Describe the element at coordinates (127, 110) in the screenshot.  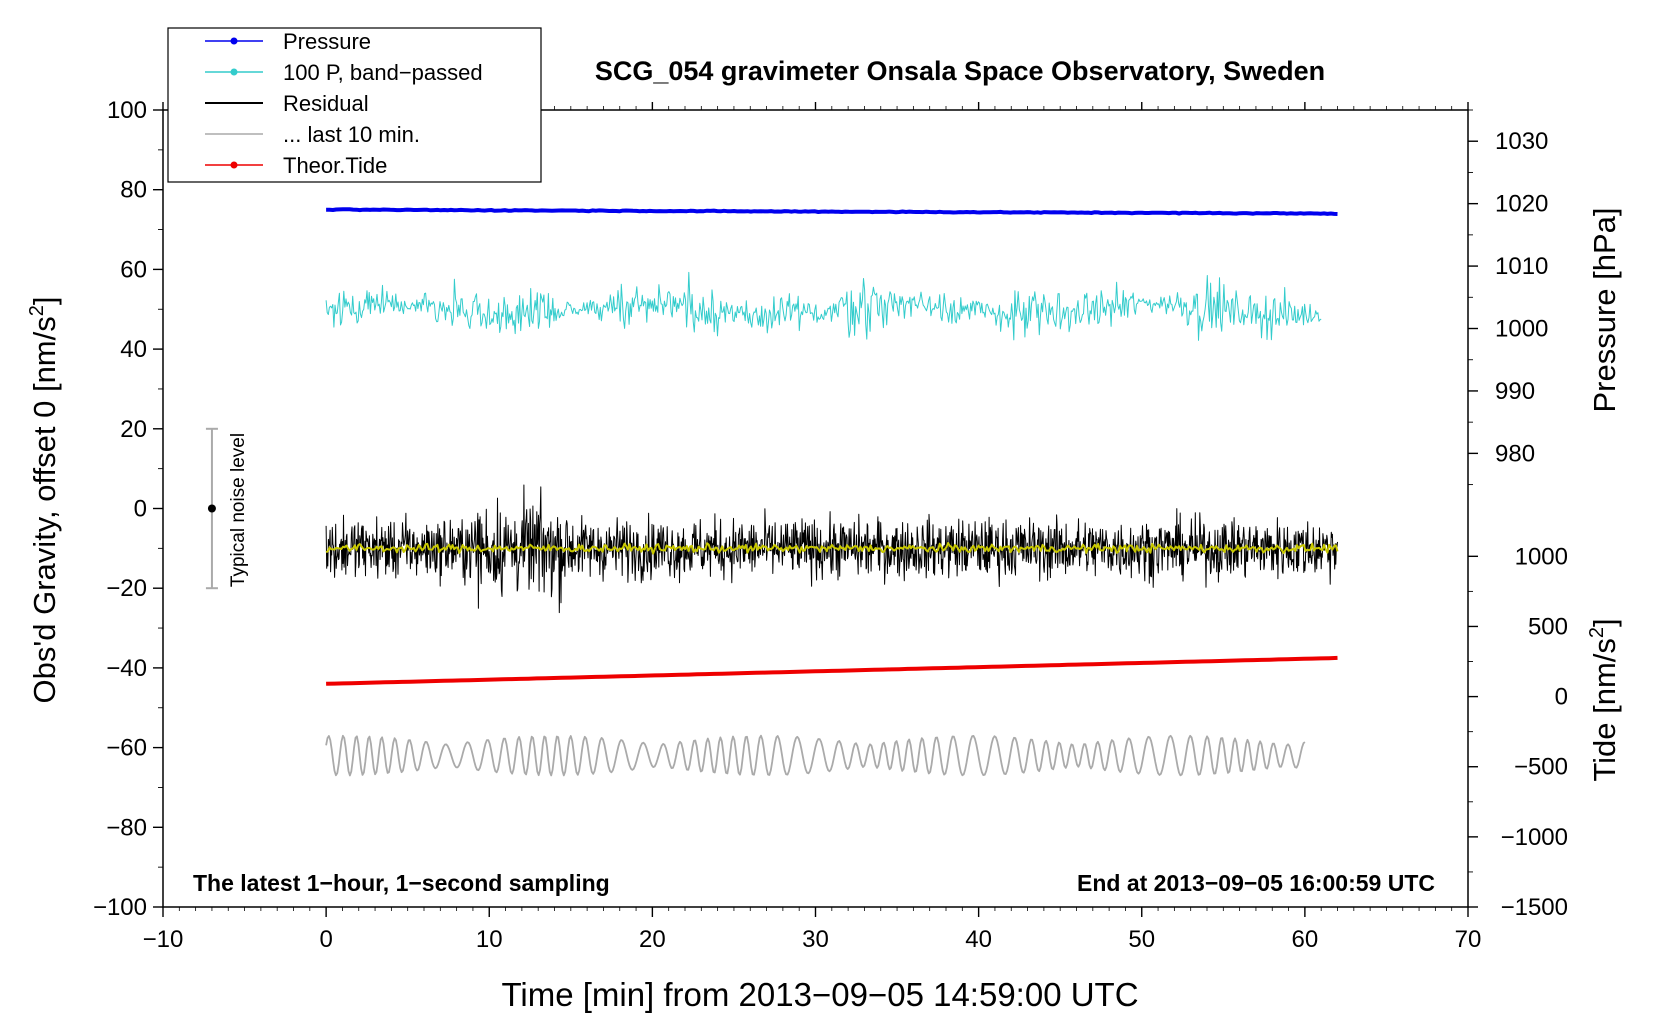
I see `y-tick-label: 100` at that location.